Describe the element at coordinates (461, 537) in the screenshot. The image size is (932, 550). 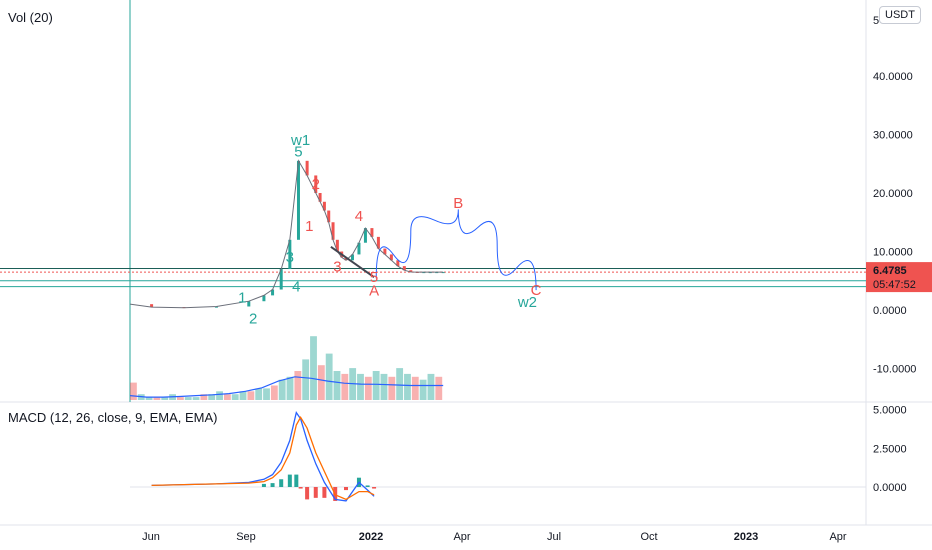
I see `time-axis-tick-label: Apr` at that location.